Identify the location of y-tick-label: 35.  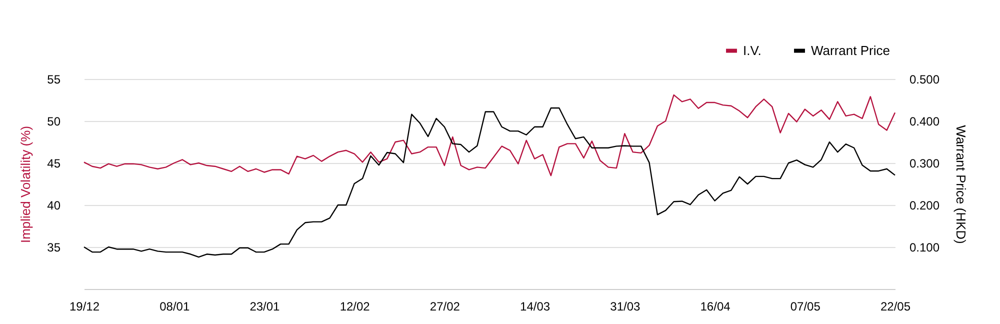
(54, 247).